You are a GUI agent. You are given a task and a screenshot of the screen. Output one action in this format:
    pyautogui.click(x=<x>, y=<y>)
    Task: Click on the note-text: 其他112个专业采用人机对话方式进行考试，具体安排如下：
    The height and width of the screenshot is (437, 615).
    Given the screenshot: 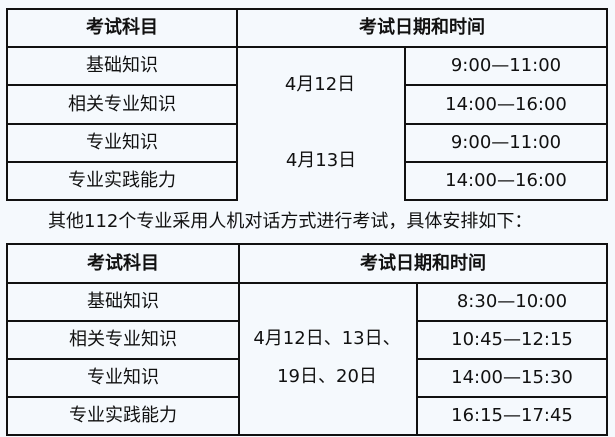 What is the action you would take?
    pyautogui.click(x=290, y=221)
    